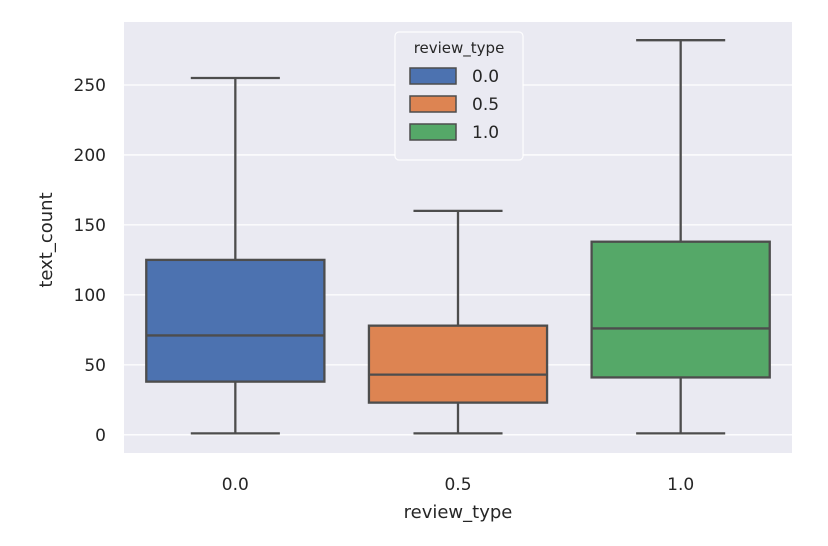  Describe the element at coordinates (235, 485) in the screenshot. I see `x-tick-label: 0.0` at that location.